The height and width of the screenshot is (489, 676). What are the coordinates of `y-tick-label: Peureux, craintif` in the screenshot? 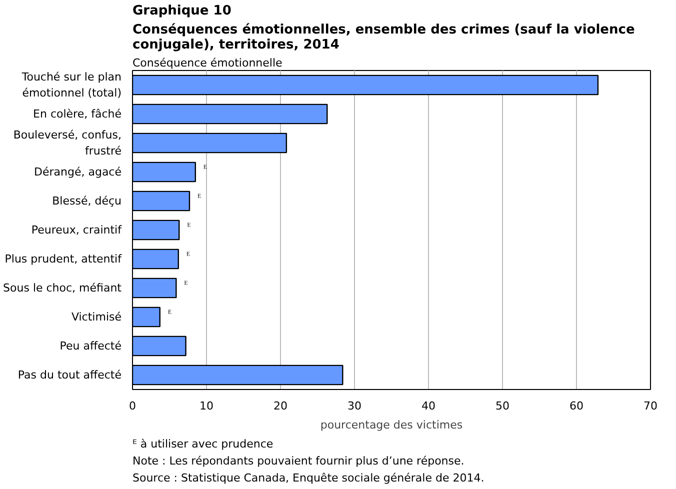 It's located at (77, 230).